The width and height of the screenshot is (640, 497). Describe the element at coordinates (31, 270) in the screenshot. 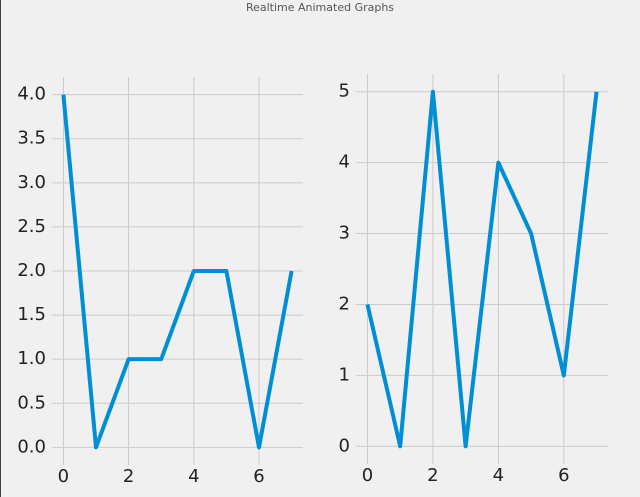

I see `y-tick-label: 2.0` at that location.